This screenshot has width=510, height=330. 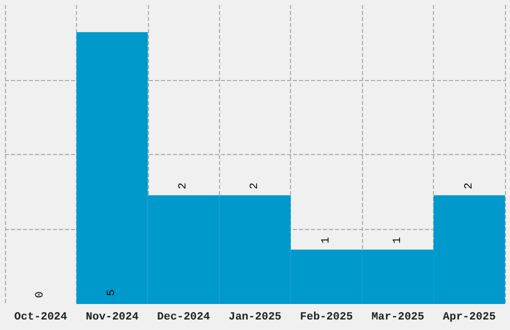 What do you see at coordinates (183, 318) in the screenshot?
I see `x-tick-label: Dec-2024` at bounding box center [183, 318].